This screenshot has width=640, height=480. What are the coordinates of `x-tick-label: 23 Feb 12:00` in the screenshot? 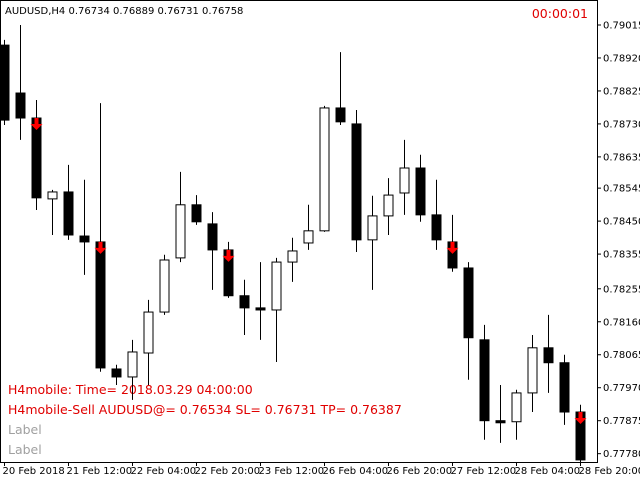 It's located at (292, 471).